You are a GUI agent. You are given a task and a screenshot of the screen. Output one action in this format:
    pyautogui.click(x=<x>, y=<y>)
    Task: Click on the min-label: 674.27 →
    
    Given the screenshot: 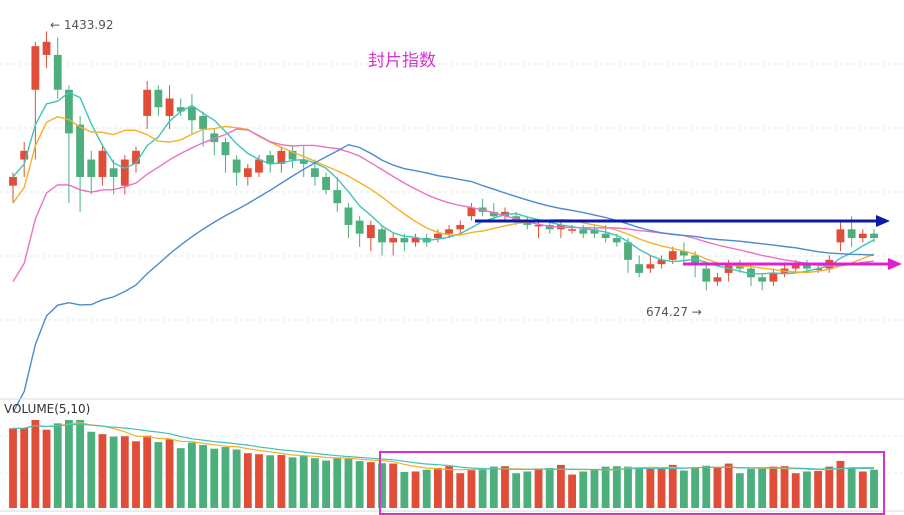 What is the action you would take?
    pyautogui.click(x=674, y=312)
    